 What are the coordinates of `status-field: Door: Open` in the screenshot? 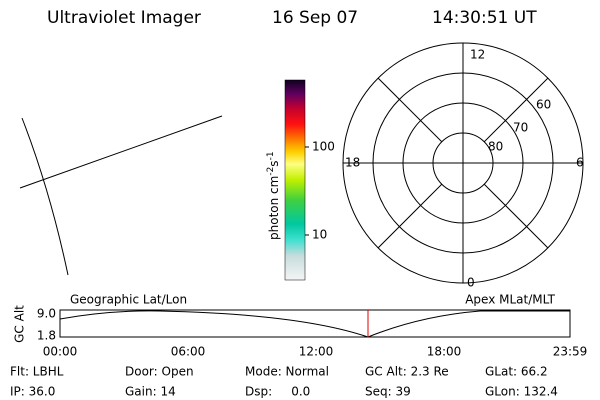 It's located at (159, 372).